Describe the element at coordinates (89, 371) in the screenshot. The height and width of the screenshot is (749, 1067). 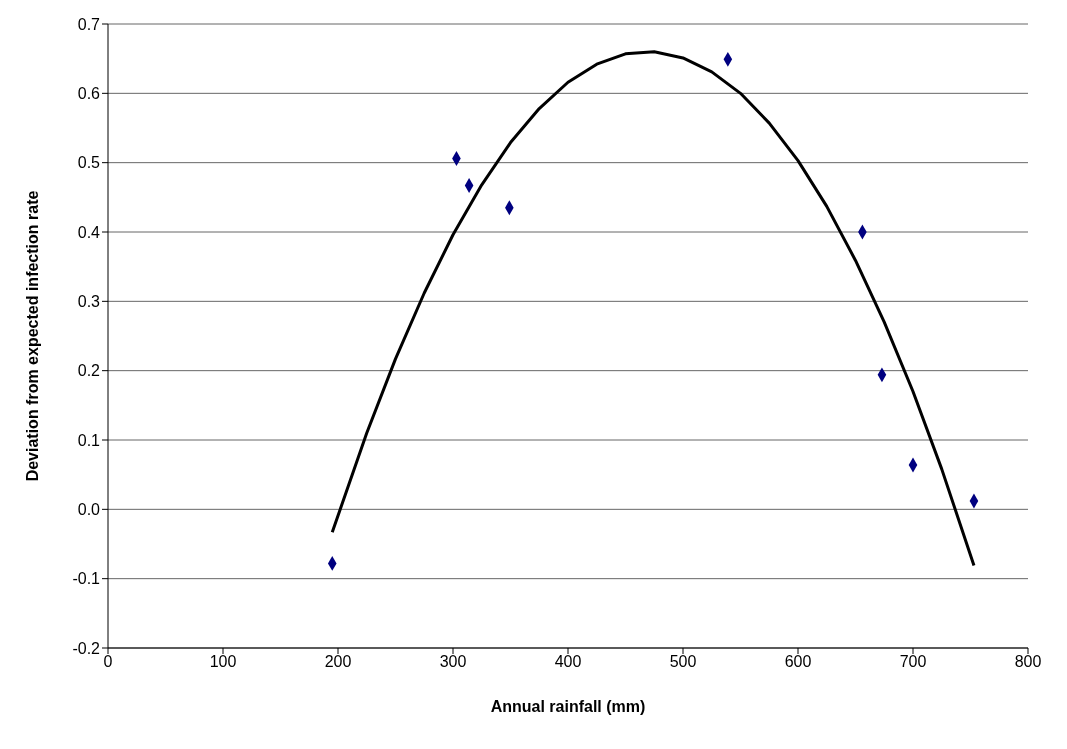
I see `y-tick-label: 0.2` at that location.